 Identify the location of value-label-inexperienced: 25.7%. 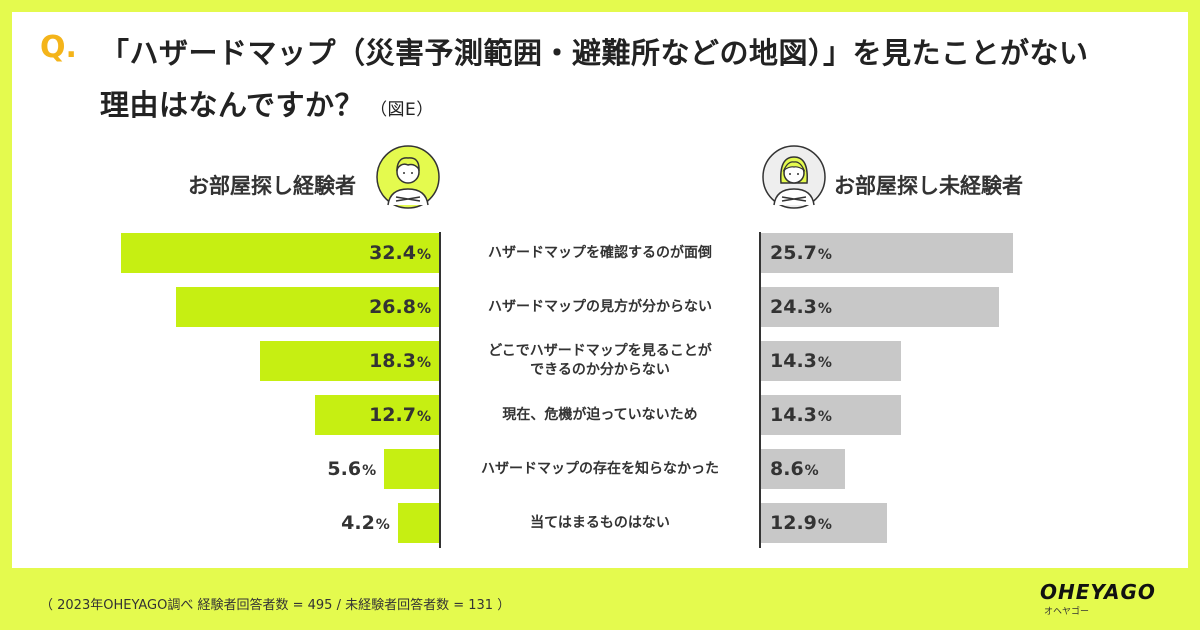
(801, 253).